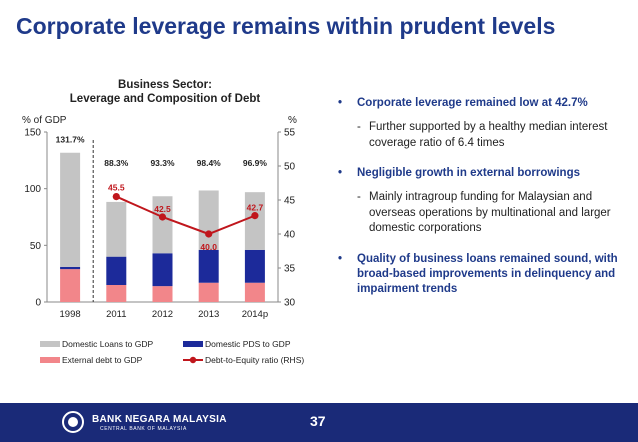  What do you see at coordinates (70, 314) in the screenshot?
I see `x-tick-label: 1998` at bounding box center [70, 314].